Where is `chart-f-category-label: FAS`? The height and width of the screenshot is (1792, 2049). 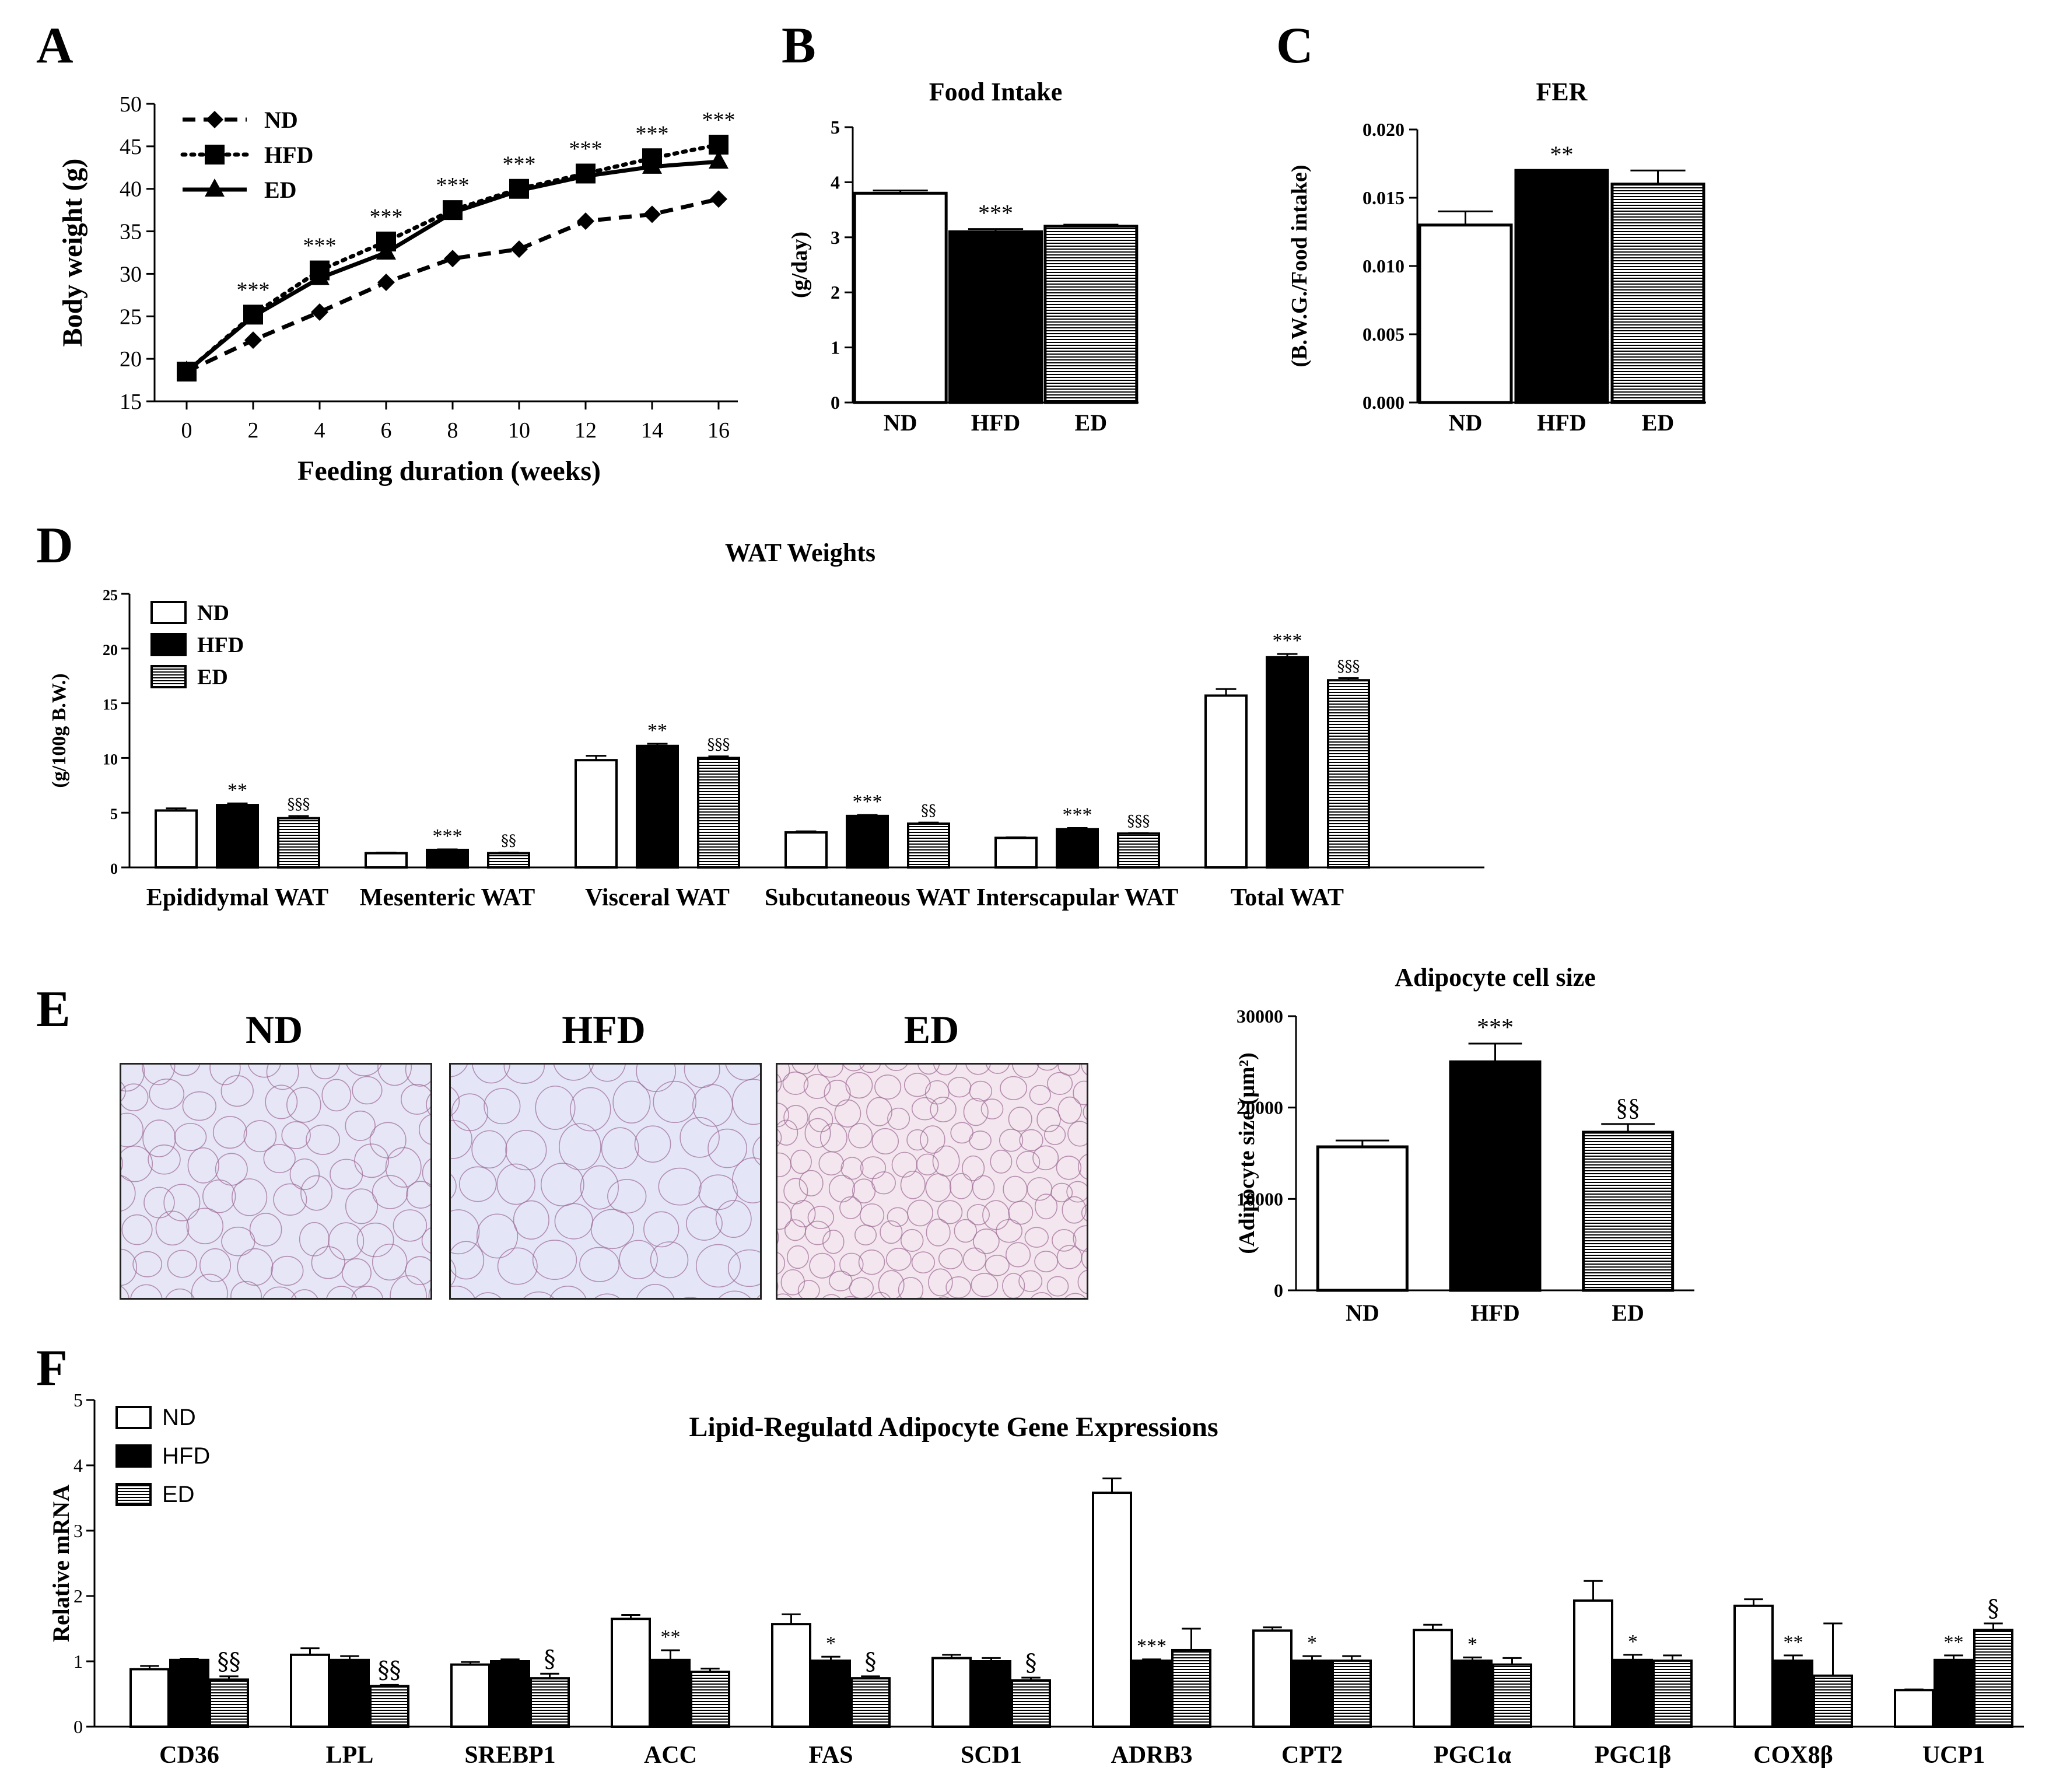
chart-f-category-label: FAS is located at coordinates (830, 1755).